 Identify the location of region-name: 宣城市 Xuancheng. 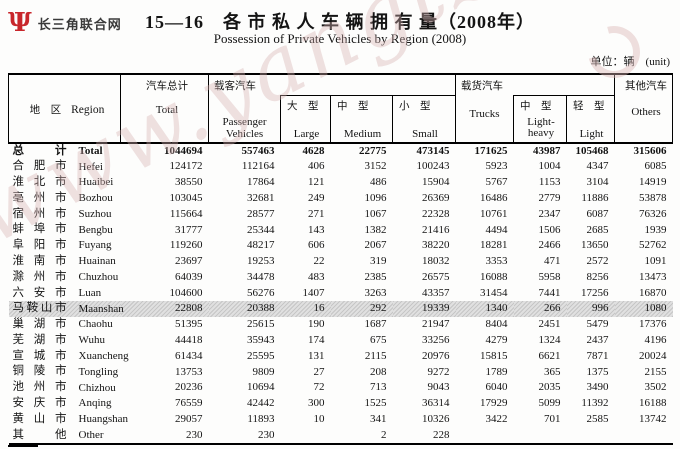
(70, 355).